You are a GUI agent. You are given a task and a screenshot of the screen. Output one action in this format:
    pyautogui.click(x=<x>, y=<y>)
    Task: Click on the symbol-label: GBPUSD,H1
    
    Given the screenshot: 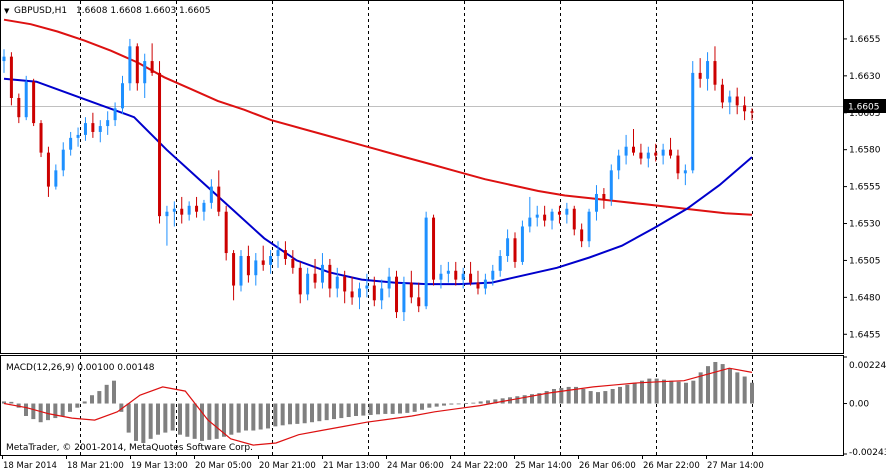 What is the action you would take?
    pyautogui.click(x=40, y=11)
    